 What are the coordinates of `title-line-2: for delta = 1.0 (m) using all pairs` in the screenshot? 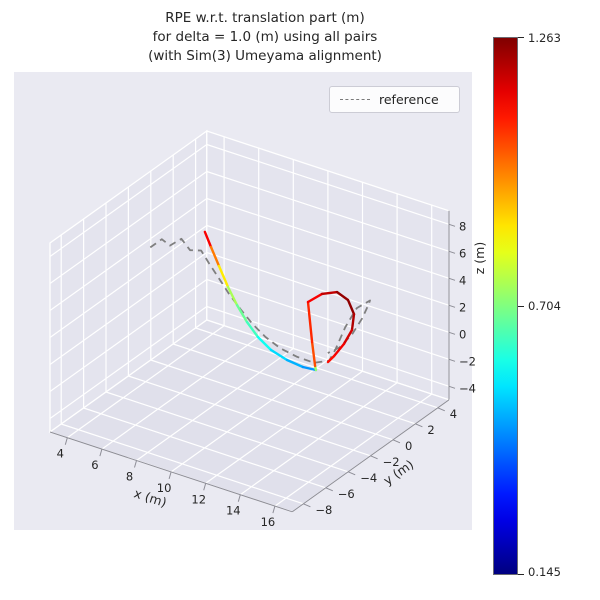 It's located at (265, 37).